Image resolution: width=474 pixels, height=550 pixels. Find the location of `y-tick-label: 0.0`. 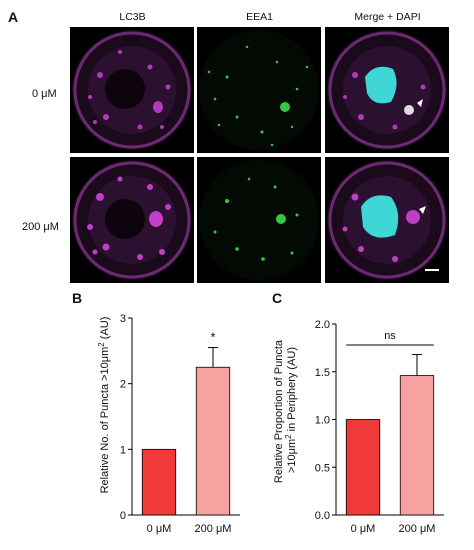

y-tick-label: 0.0 is located at coordinates (322, 516).